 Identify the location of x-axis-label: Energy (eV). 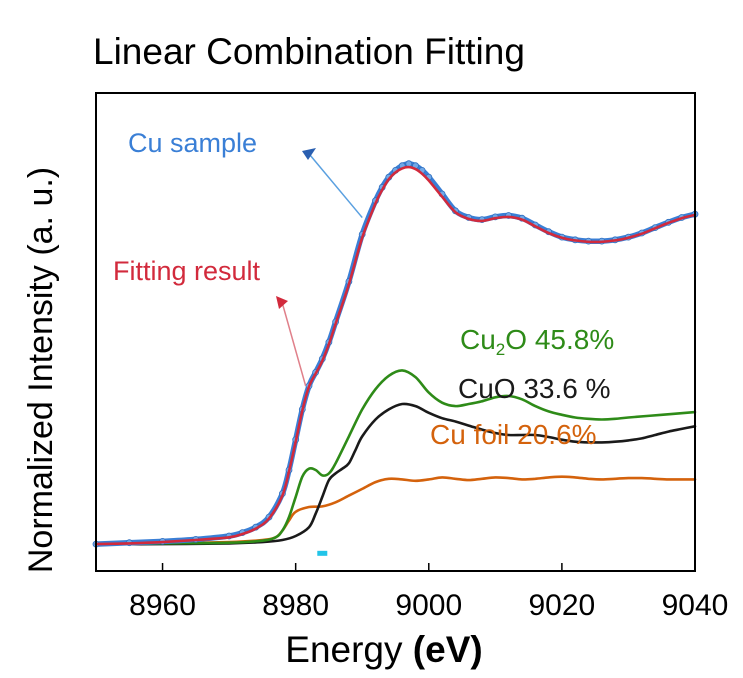
(383, 649).